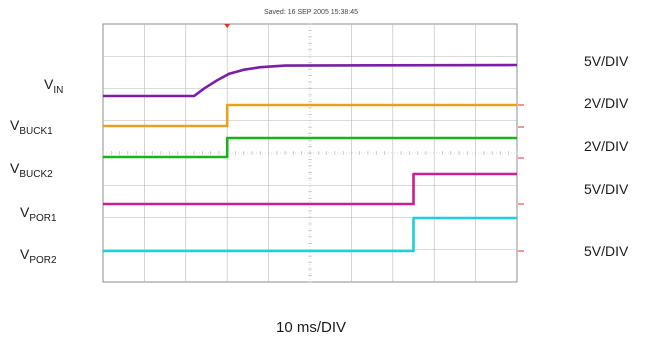 This screenshot has width=659, height=343. What do you see at coordinates (54, 86) in the screenshot?
I see `label-vin: VIN` at bounding box center [54, 86].